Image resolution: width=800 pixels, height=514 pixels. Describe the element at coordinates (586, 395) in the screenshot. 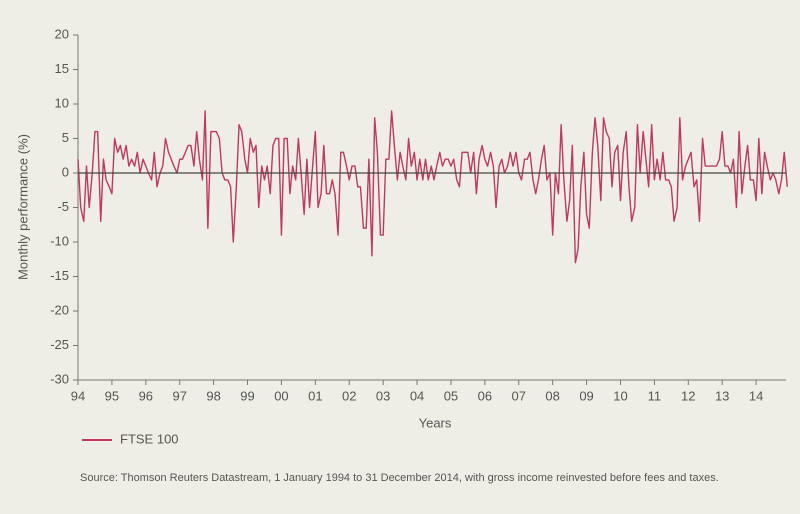

I see `x-tick-label: 09` at that location.